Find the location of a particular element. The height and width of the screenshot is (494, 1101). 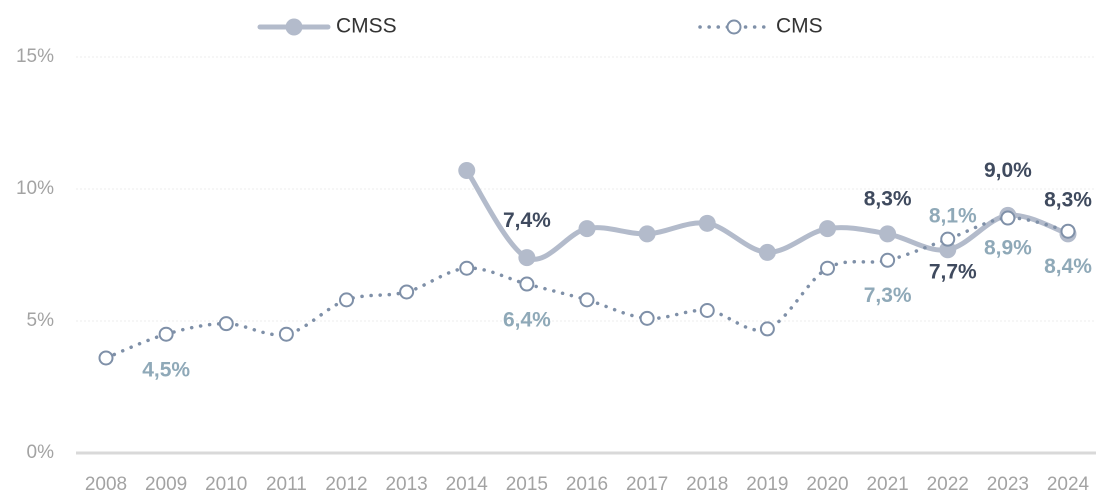

x-tick-label: 2020 is located at coordinates (827, 484).